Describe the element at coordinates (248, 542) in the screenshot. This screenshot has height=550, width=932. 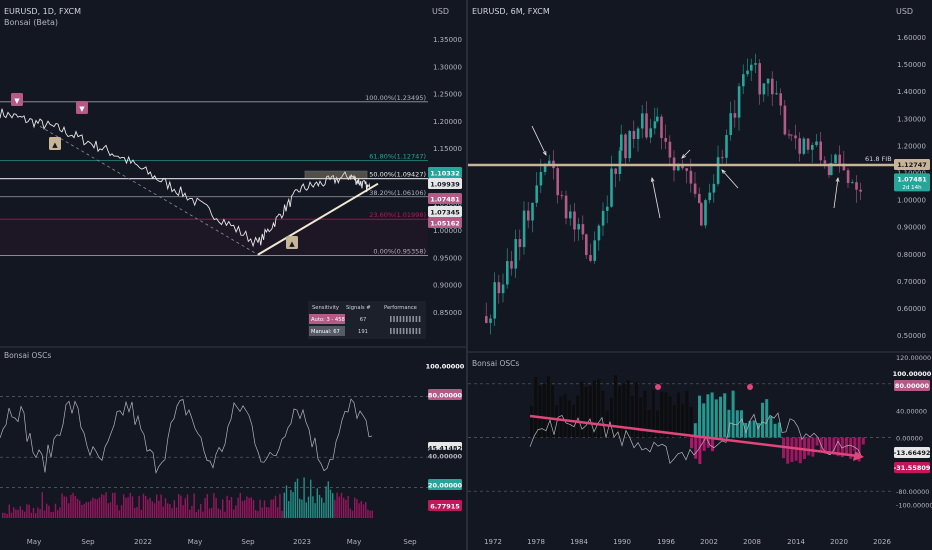
I see `time-tick: Sep` at that location.